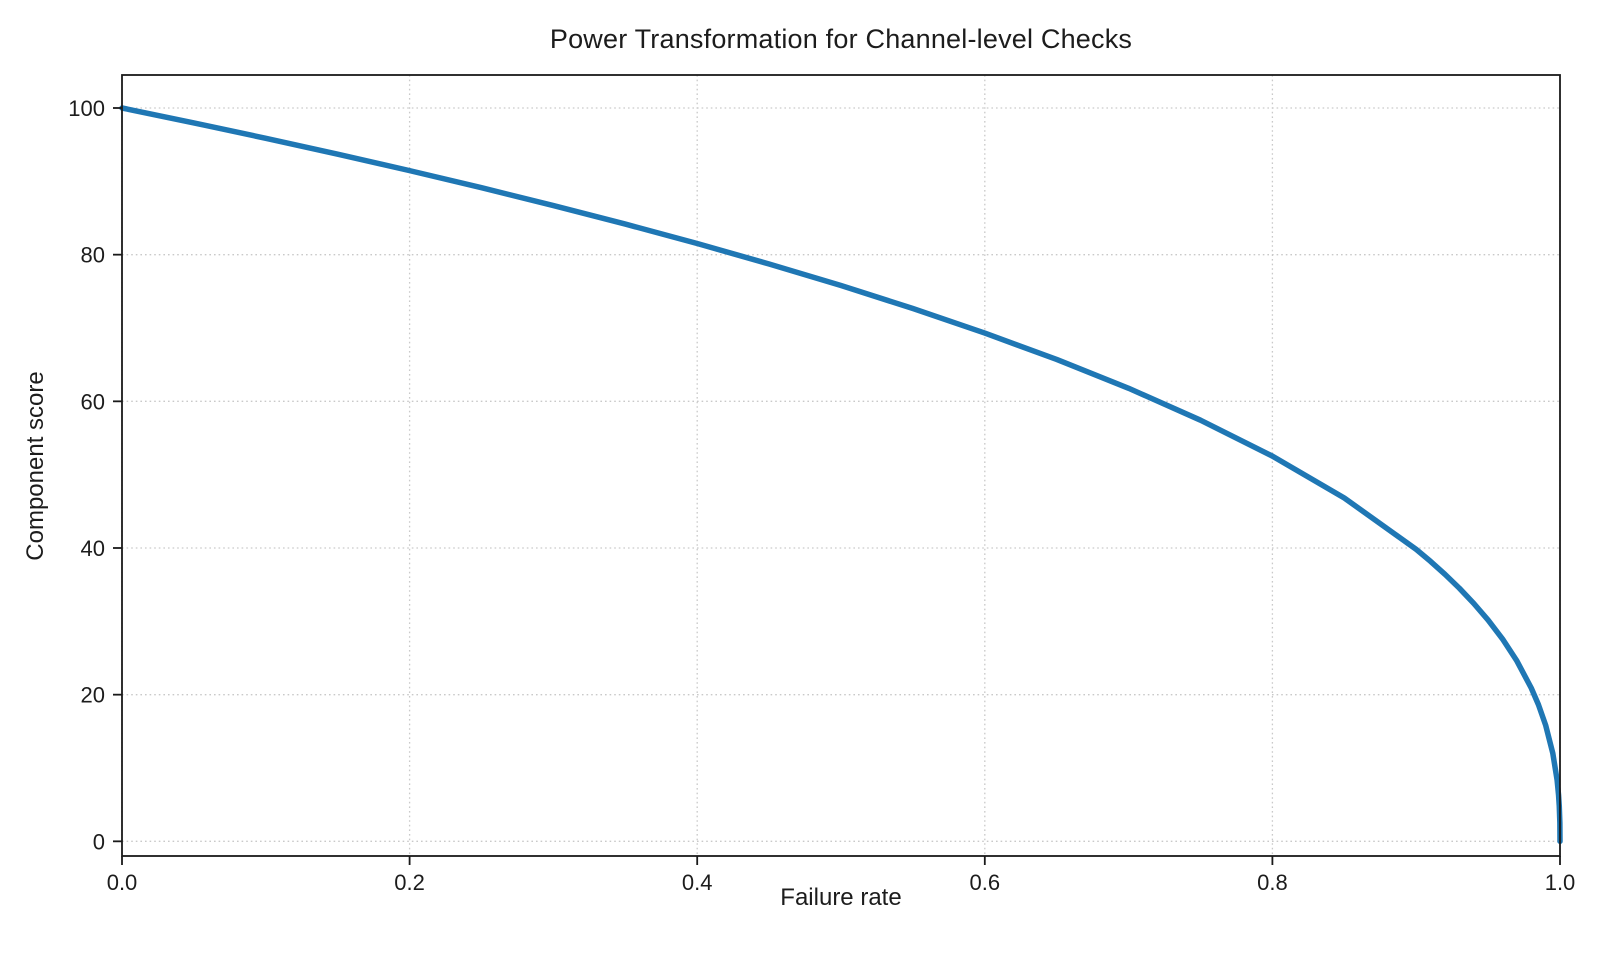 The height and width of the screenshot is (960, 1600). What do you see at coordinates (99, 841) in the screenshot?
I see `y-tick-label: 0` at bounding box center [99, 841].